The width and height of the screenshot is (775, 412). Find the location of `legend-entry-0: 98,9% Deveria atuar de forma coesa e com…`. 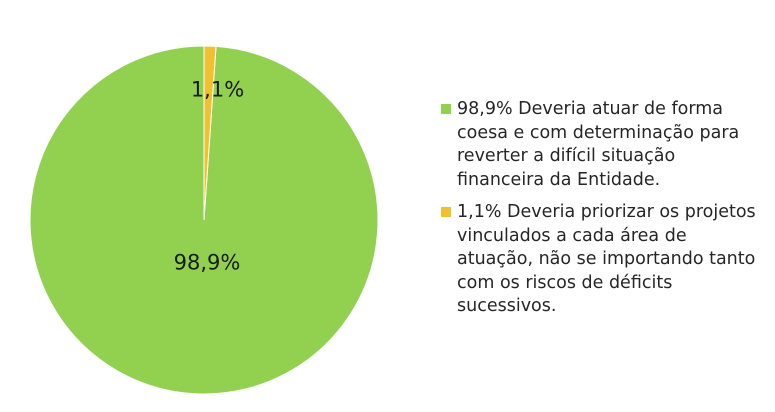

legend-entry-0: 98,9% Deveria atuar de forma coesa e com… is located at coordinates (601, 145).